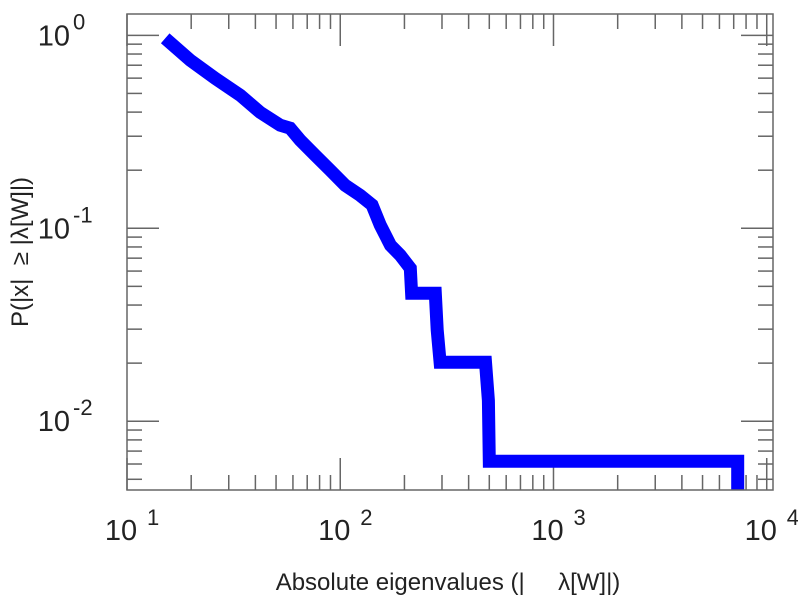 The height and width of the screenshot is (605, 798). I want to click on x-tick-label-exponent: 2, so click(366, 517).